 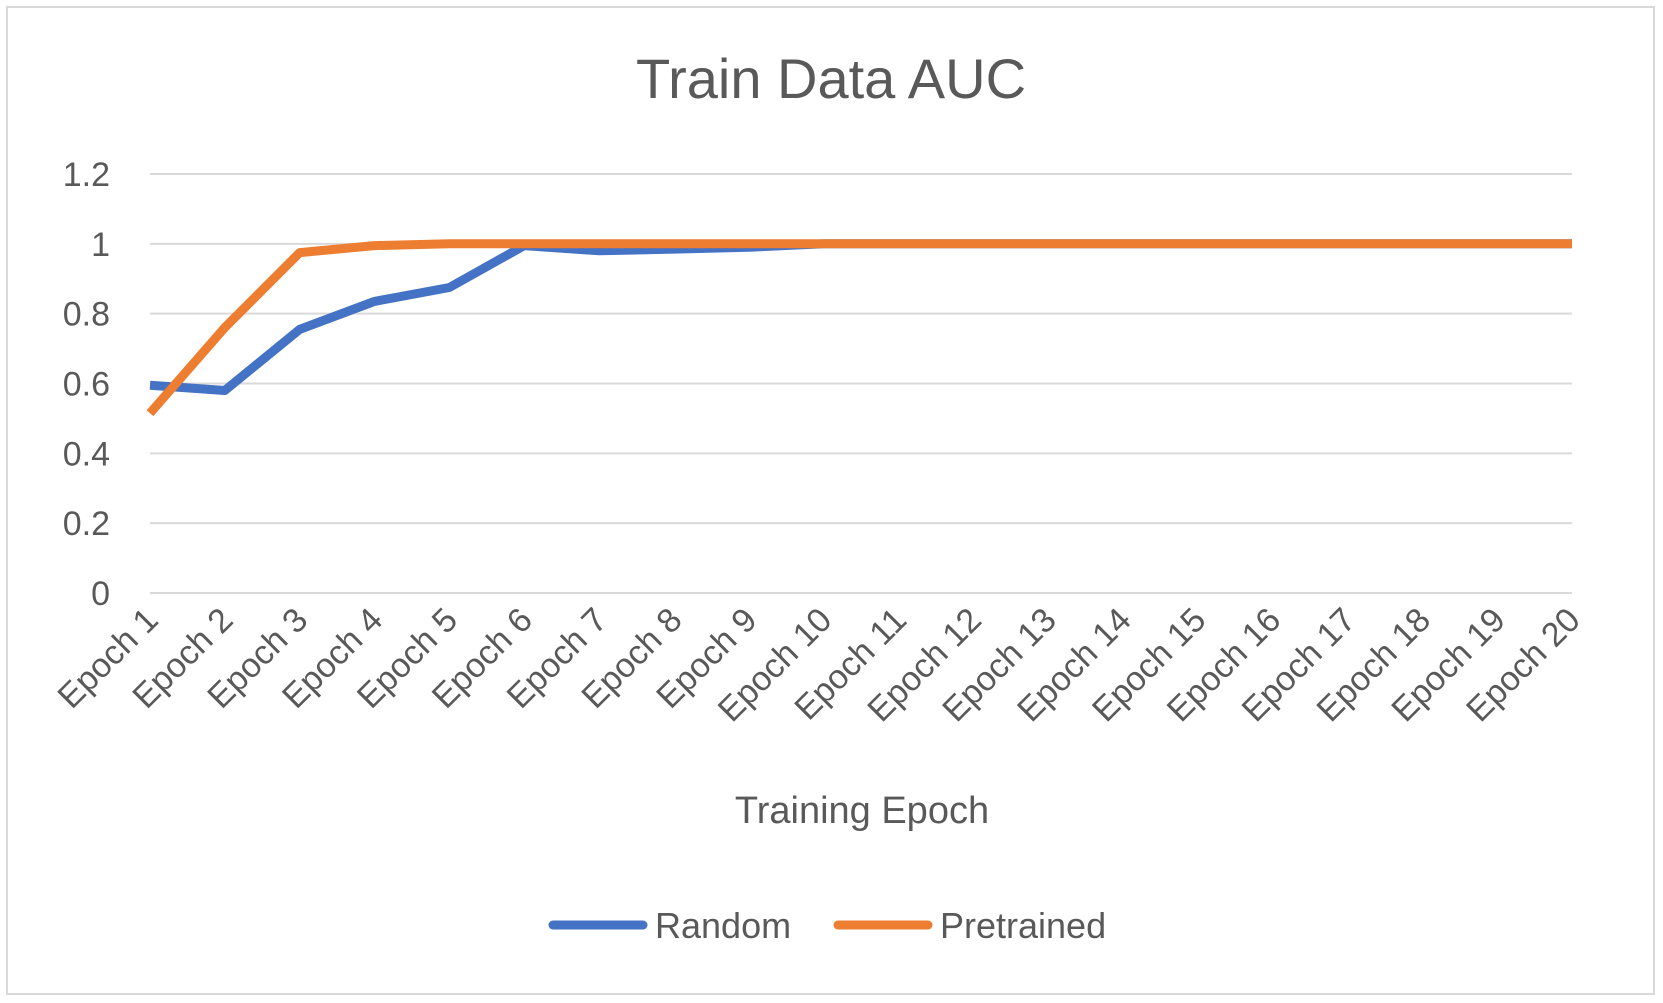 What do you see at coordinates (860, 317) in the screenshot?
I see `series-line-random` at bounding box center [860, 317].